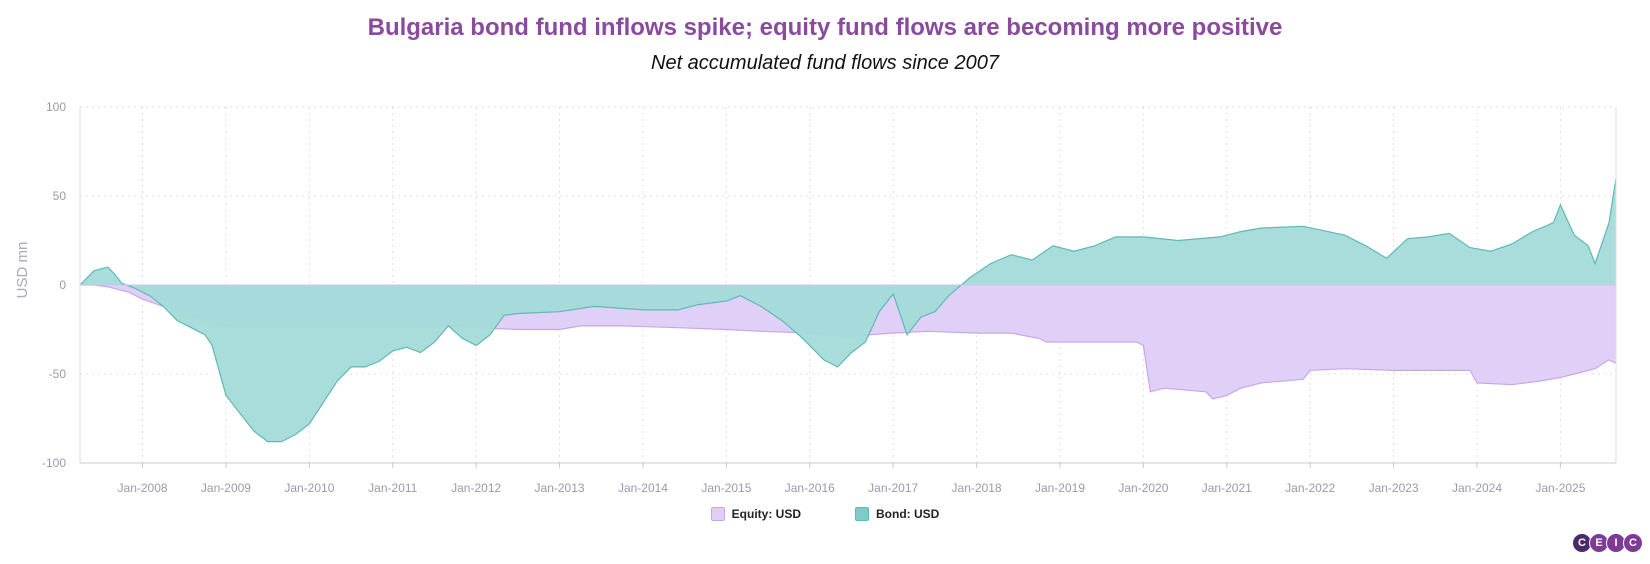  I want to click on x-tick-label: Jan-2021, so click(1227, 488).